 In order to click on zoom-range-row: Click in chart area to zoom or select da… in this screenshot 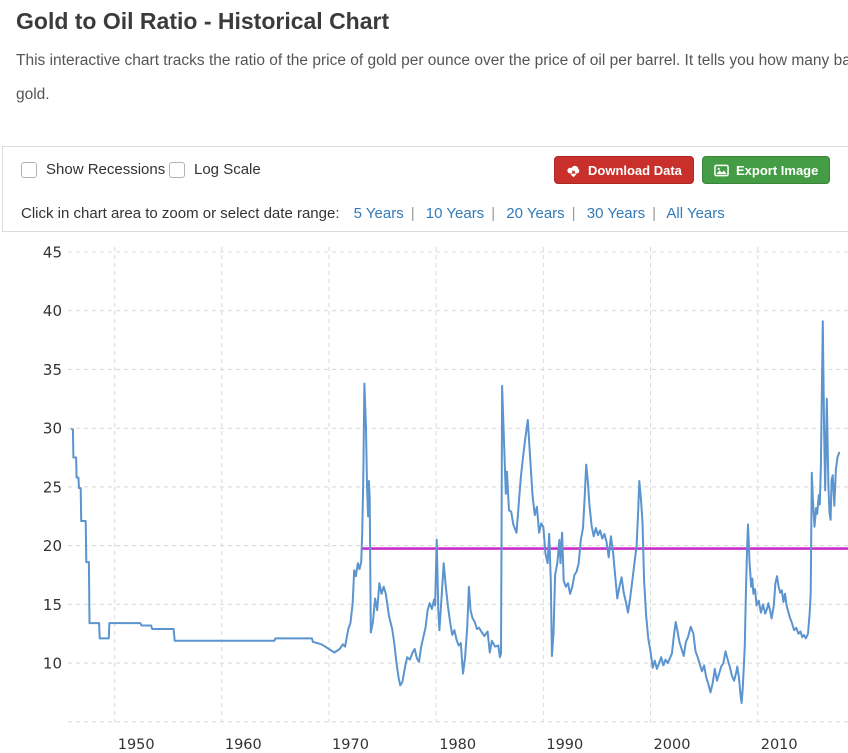, I will do `click(373, 213)`.